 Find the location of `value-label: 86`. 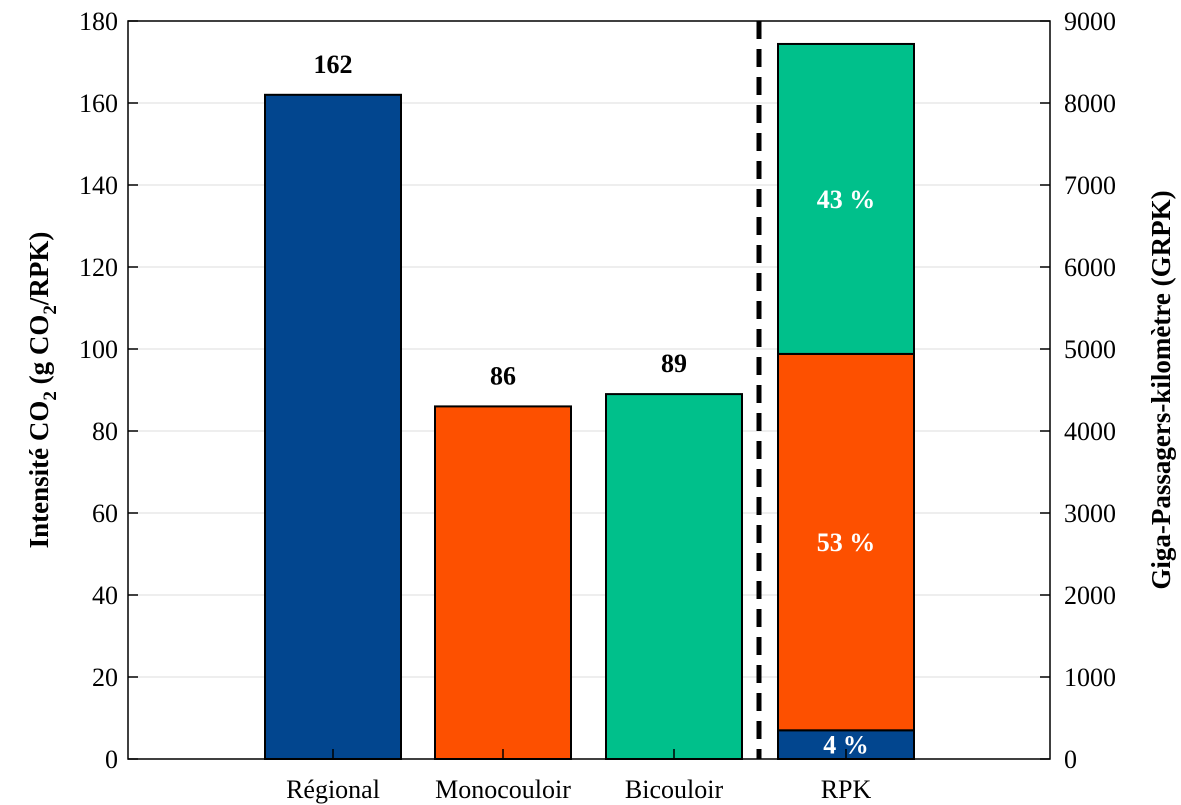

value-label: 86 is located at coordinates (503, 375).